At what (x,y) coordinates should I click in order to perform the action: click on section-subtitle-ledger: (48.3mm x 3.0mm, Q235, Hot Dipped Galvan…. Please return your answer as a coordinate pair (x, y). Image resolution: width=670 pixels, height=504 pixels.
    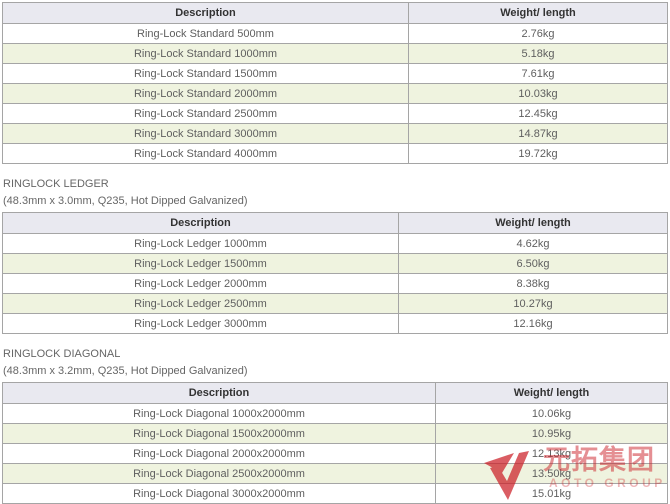
    Looking at the image, I should click on (125, 201).